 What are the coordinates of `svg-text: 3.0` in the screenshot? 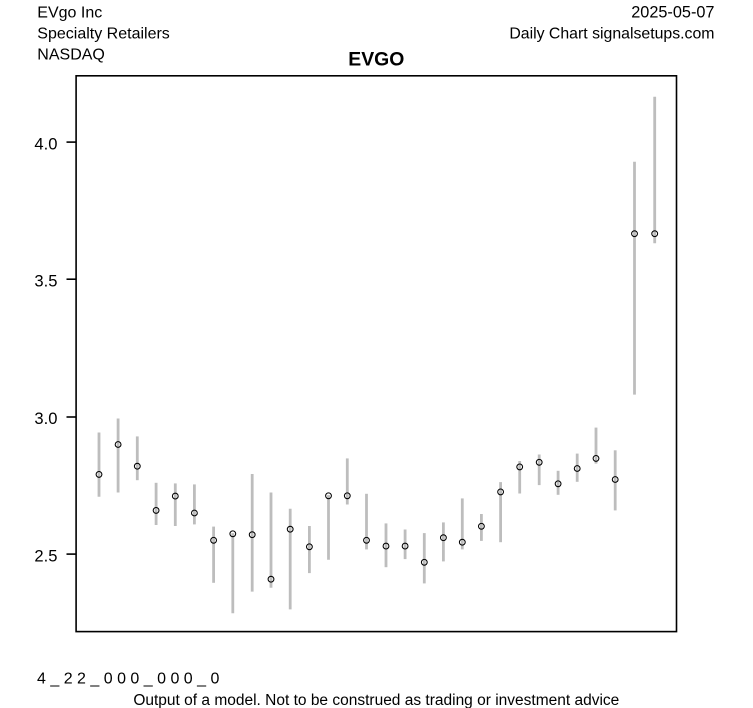 It's located at (45, 418).